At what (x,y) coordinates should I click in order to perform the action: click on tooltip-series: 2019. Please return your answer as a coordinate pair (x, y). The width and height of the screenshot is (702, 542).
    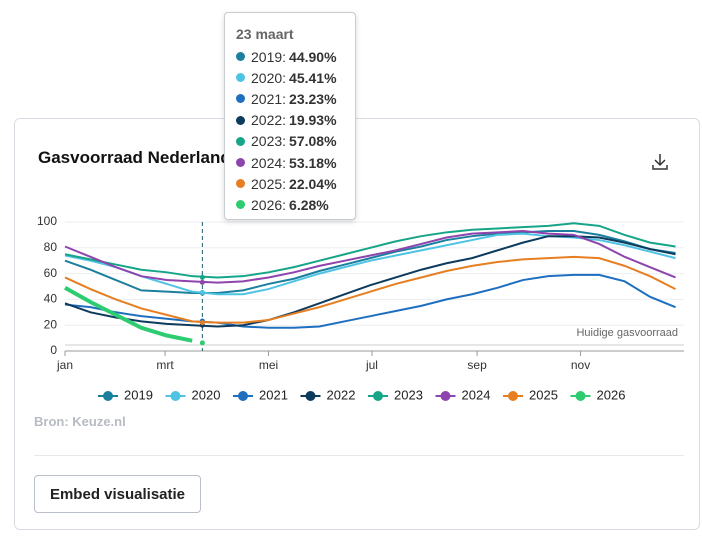
    Looking at the image, I should click on (267, 56).